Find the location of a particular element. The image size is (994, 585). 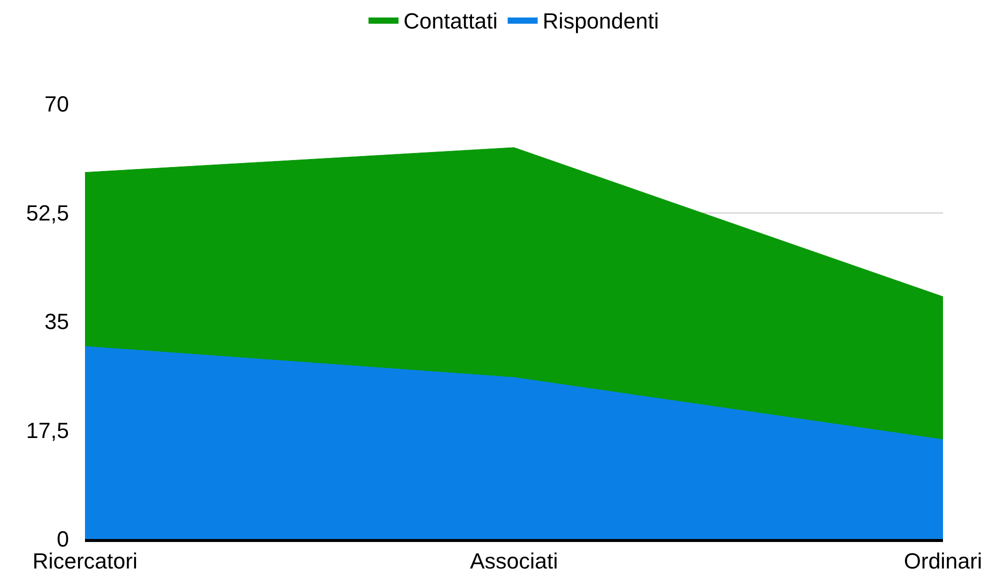

y-tick-label: 35 is located at coordinates (56, 321).